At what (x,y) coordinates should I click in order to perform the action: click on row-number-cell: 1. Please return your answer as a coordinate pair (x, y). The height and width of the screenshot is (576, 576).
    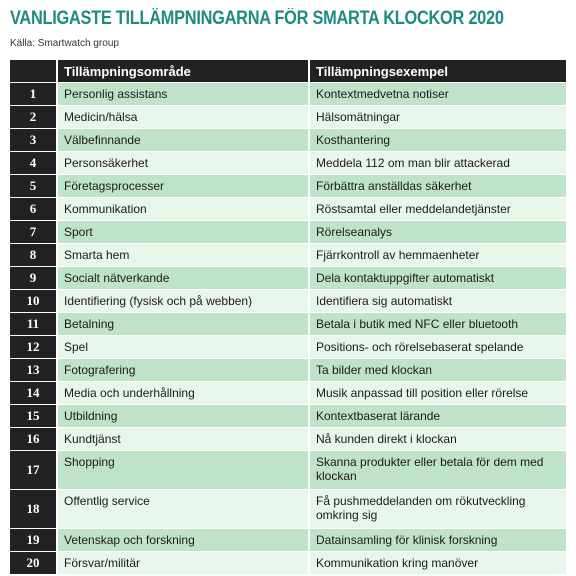
    Looking at the image, I should click on (34, 94).